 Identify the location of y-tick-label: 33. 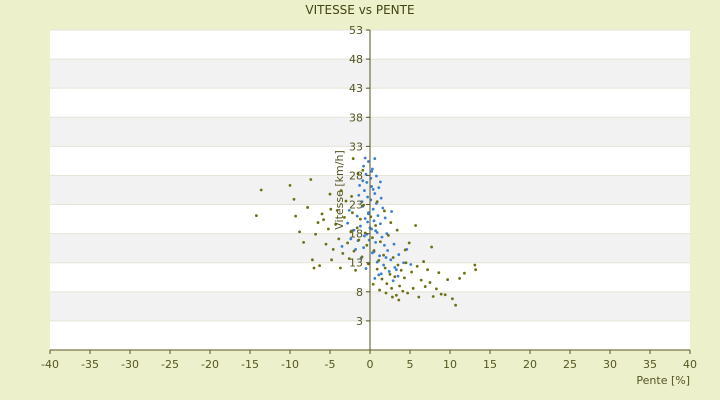
(356, 146).